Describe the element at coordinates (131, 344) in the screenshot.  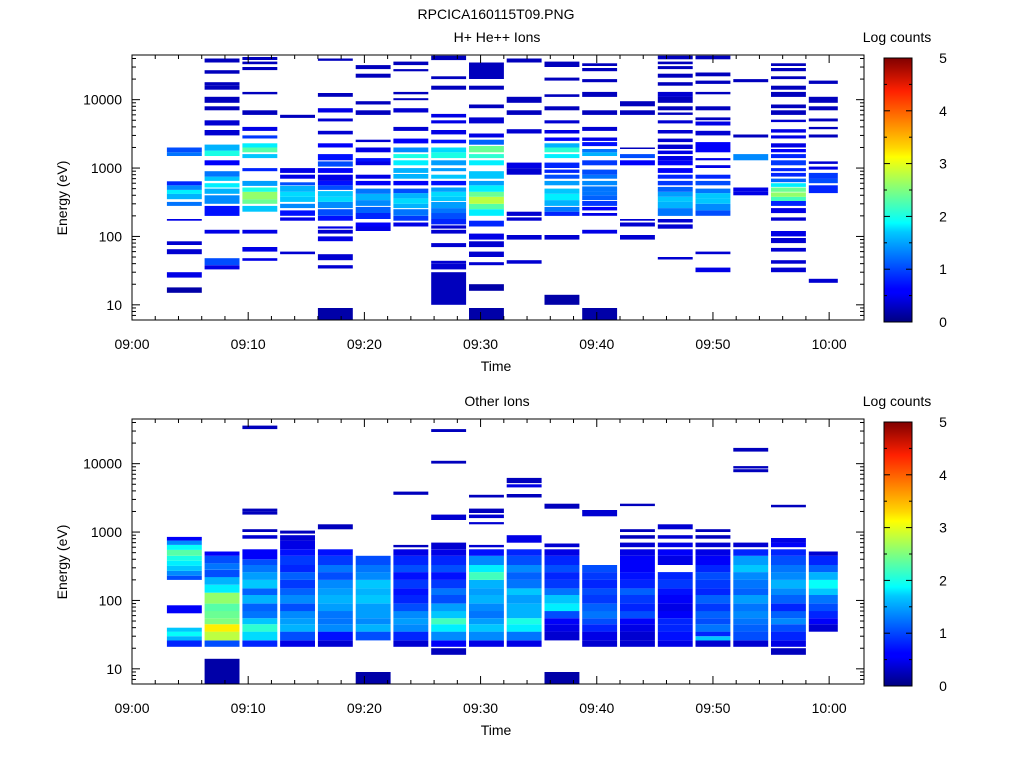
I see `x-tick-label: 09:00` at that location.